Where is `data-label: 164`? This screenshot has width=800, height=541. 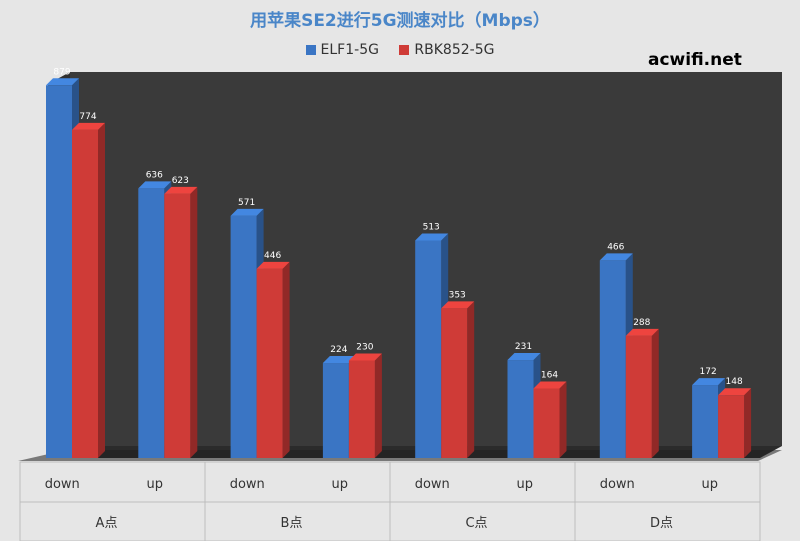
data-label: 164 is located at coordinates (549, 375).